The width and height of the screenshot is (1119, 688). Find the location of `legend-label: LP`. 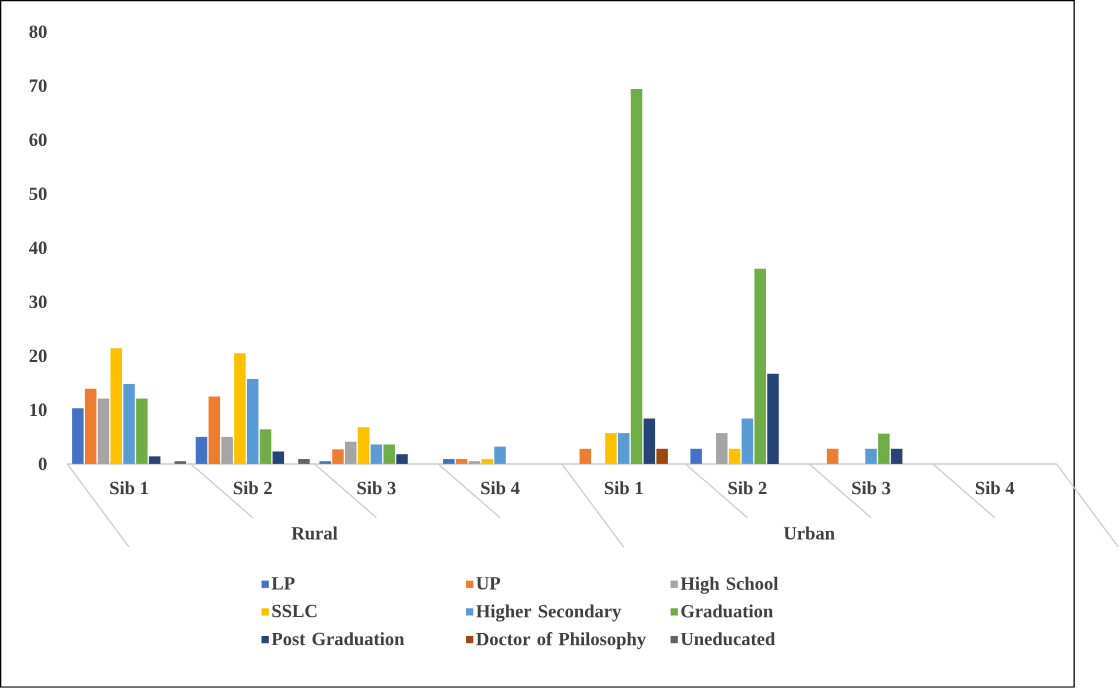

legend-label: LP is located at coordinates (283, 583).